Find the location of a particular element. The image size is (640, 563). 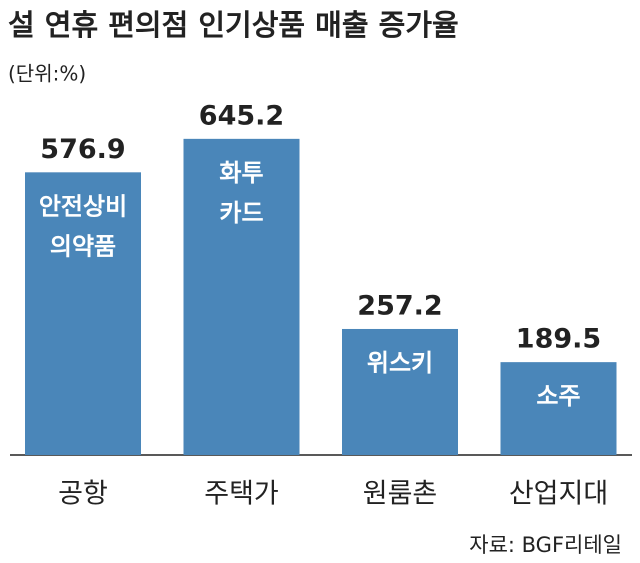

x-tick-label: 산업지대 is located at coordinates (558, 494).